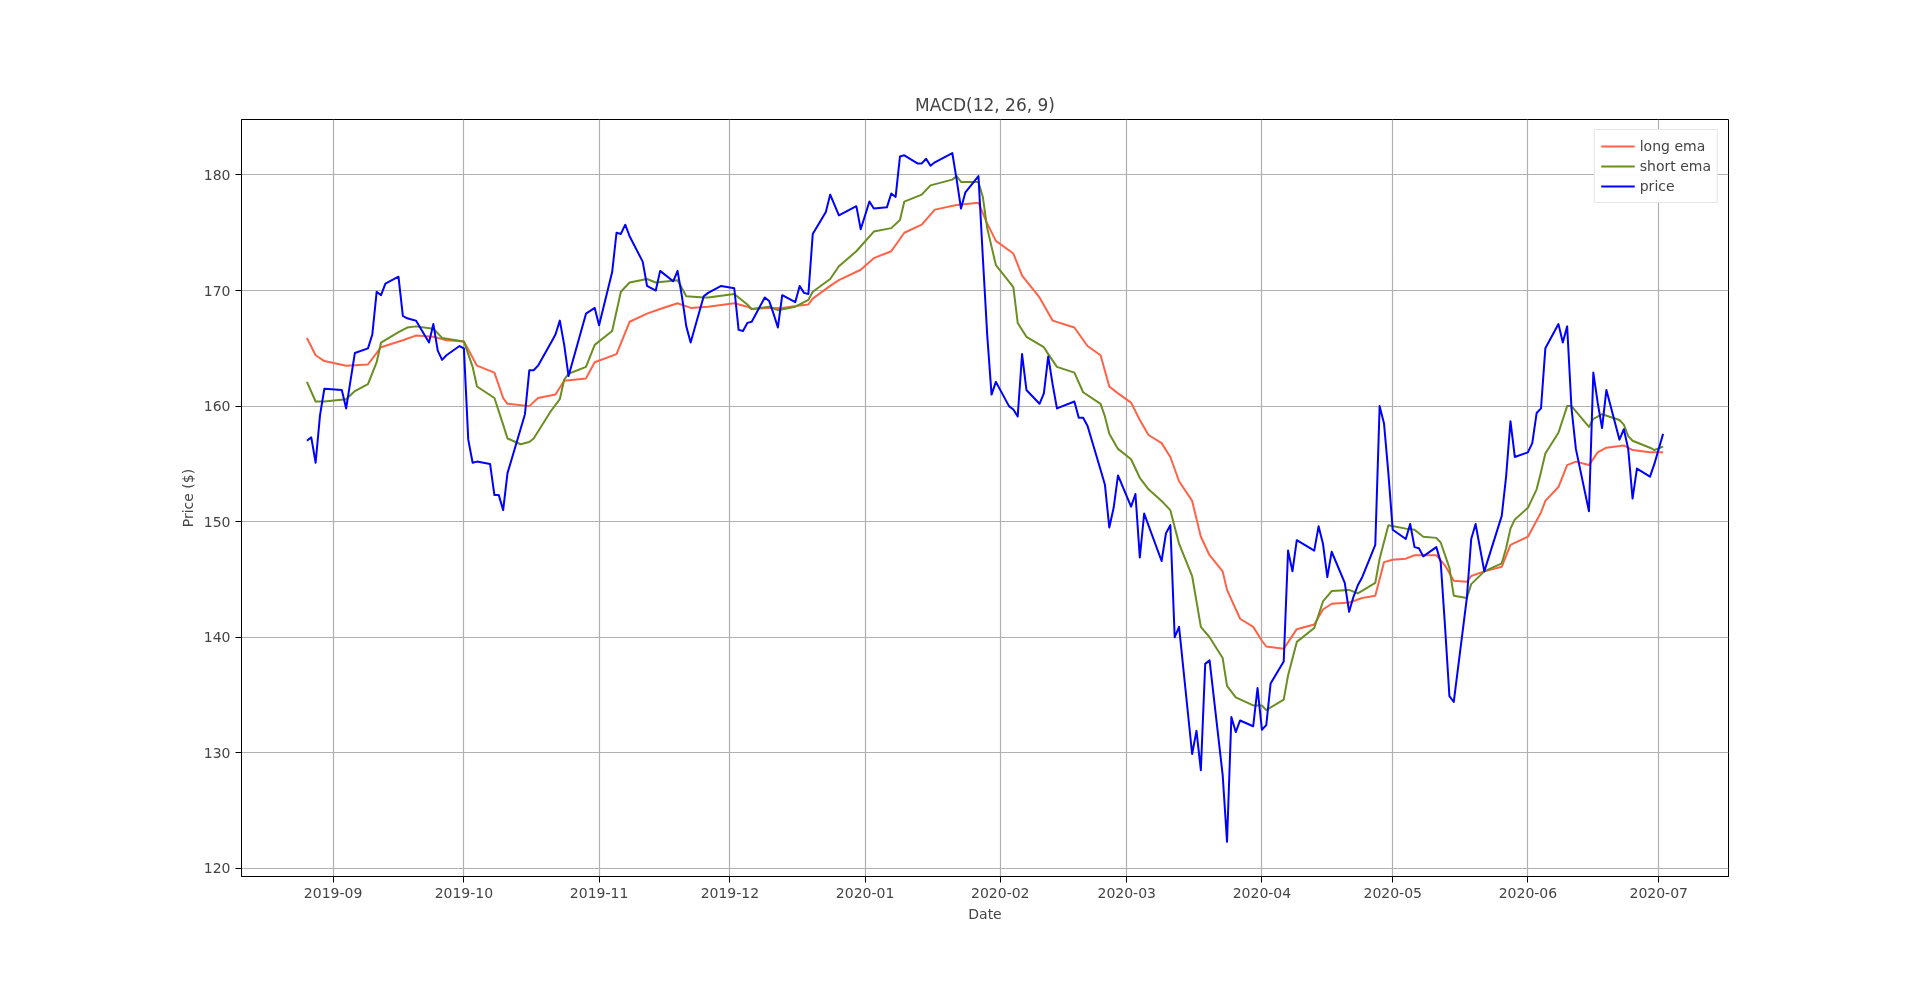 The width and height of the screenshot is (1920, 983). Describe the element at coordinates (1262, 892) in the screenshot. I see `x-tick-label: 2020-04` at that location.